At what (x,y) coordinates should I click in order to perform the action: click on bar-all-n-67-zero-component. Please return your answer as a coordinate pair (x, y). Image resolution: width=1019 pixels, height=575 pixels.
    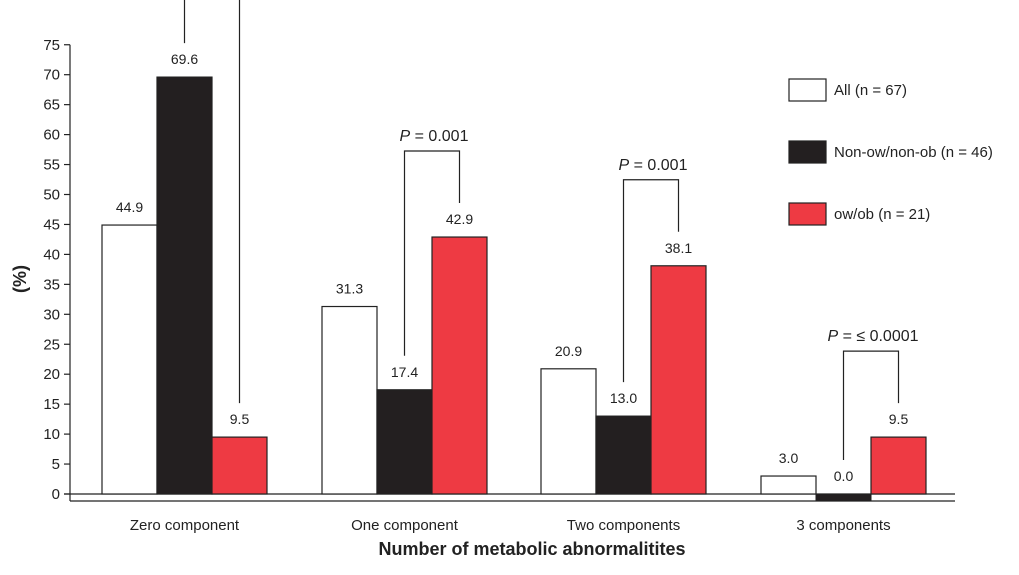
    Looking at the image, I should click on (129, 359).